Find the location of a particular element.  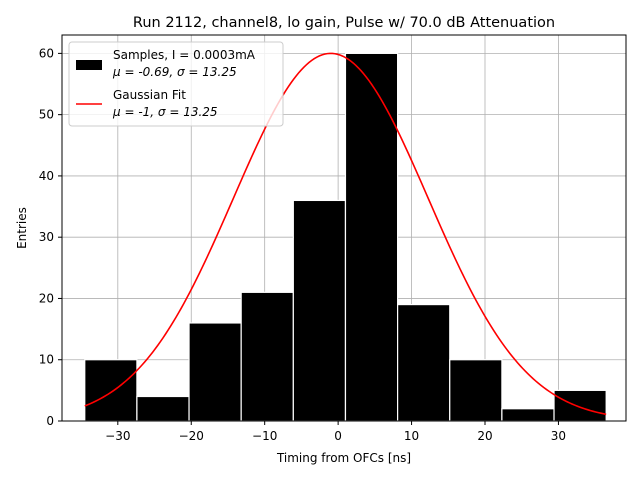

legend-samples-sigma: σ = 13.25 is located at coordinates (207, 72).